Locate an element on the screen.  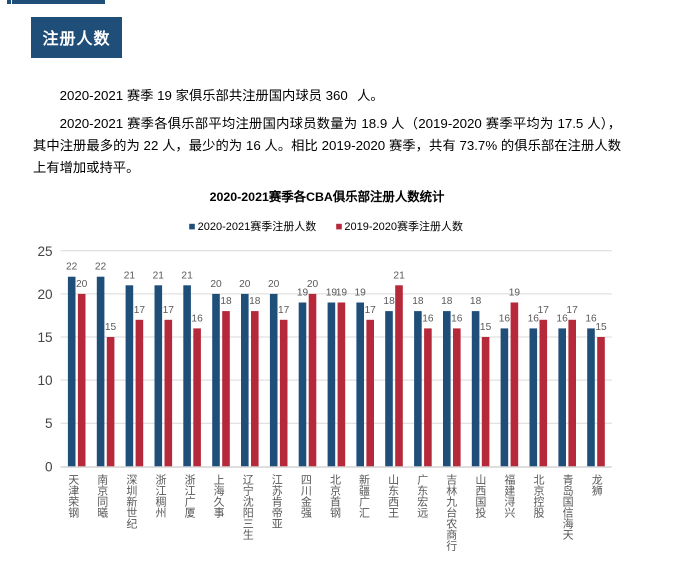
svg-text: 2020-2021赛季各CBA俱乐部注册人数统计 is located at coordinates (327, 196).